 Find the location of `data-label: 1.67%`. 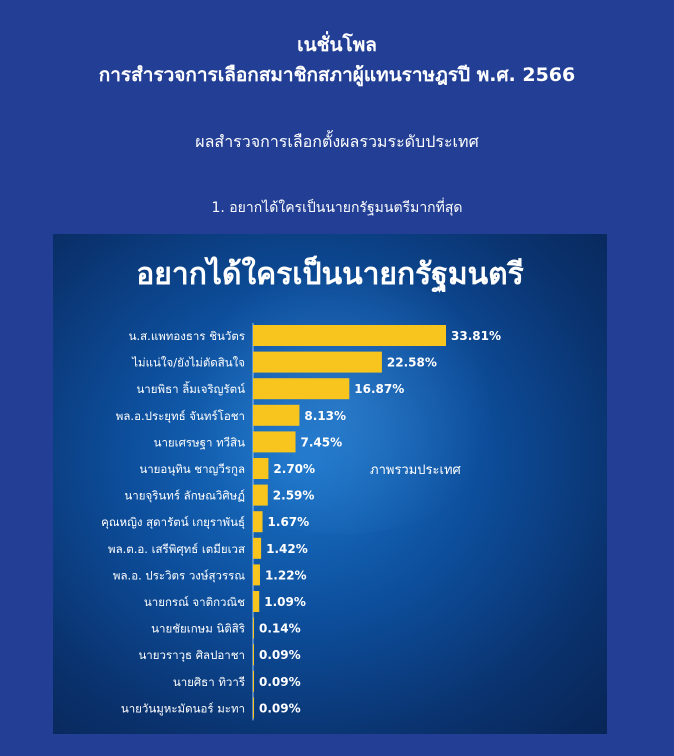

data-label: 1.67% is located at coordinates (289, 522).